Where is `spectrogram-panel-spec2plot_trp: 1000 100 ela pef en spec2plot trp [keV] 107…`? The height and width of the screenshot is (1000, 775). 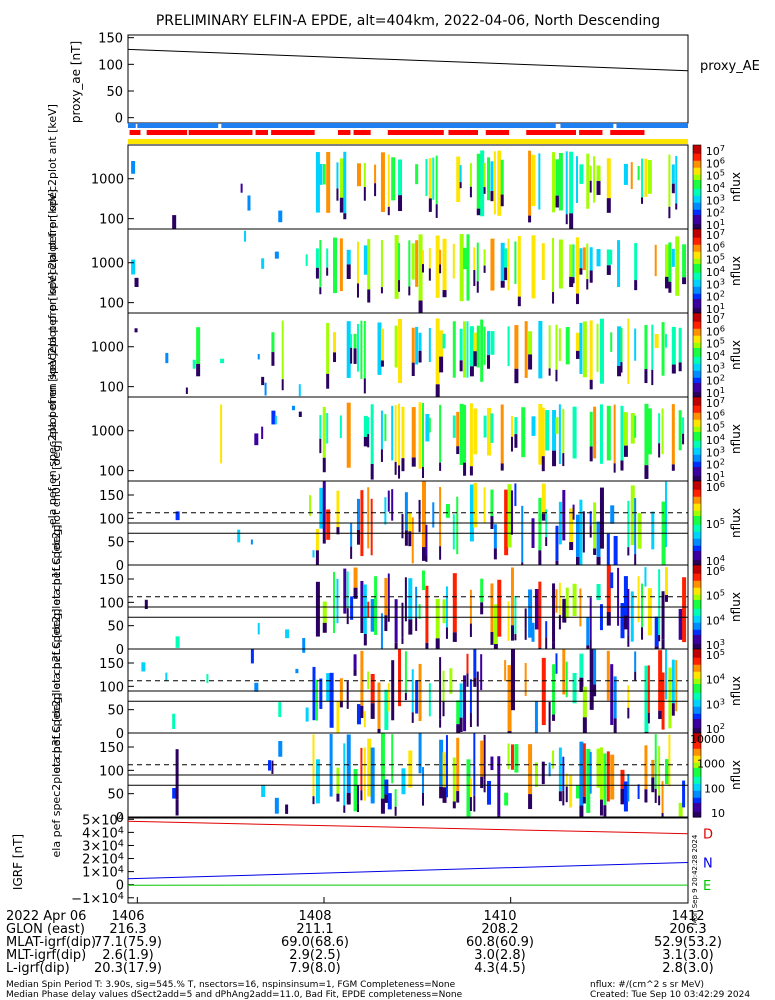
spectrogram-panel-spec2plot_trp: 1000 100 ela pef en spec2plot trp [keV] 107… is located at coordinates (394, 271).